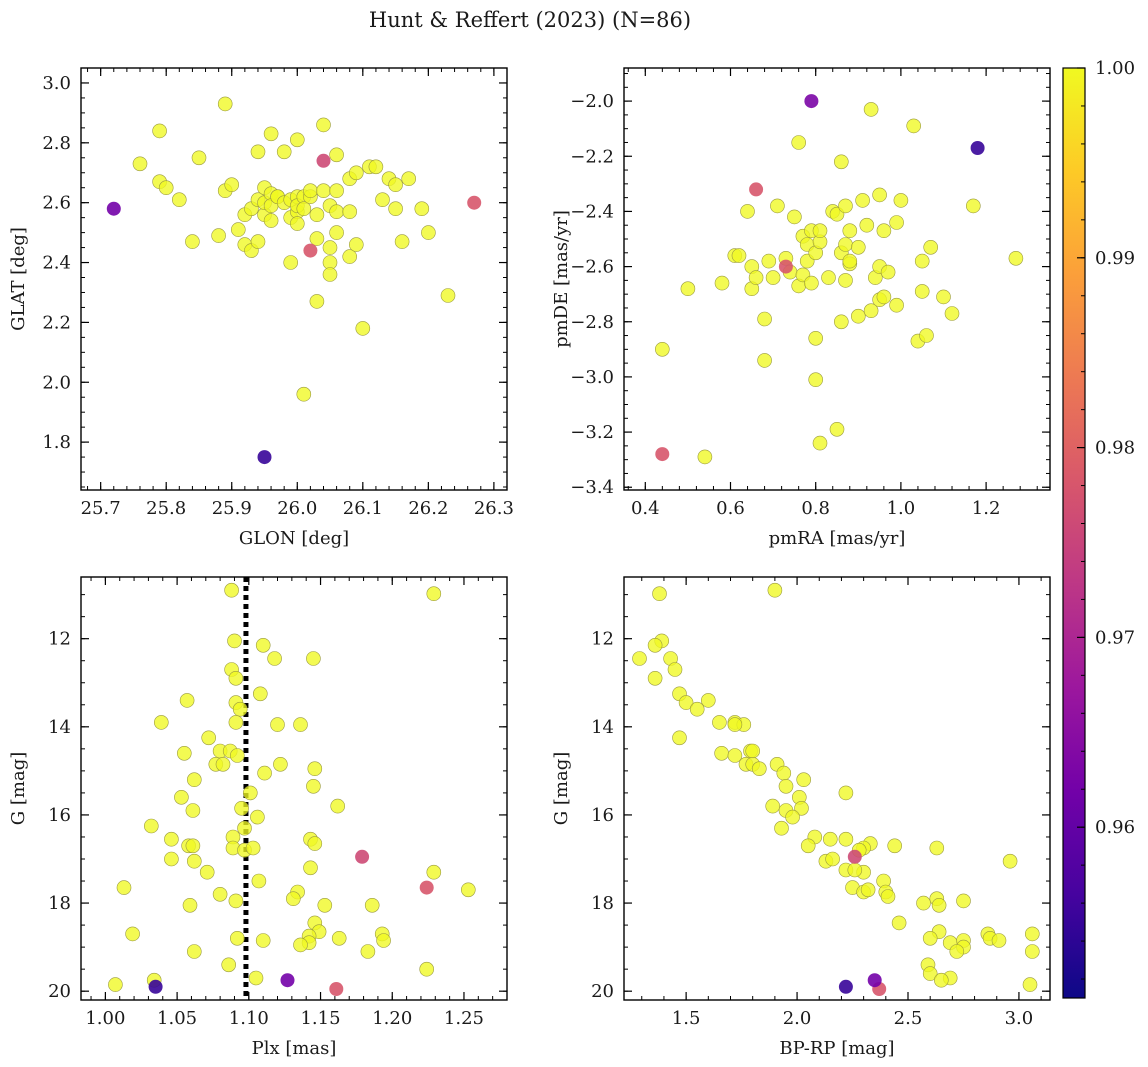  I want to click on x-axis-label: pmRA [mas/yr], so click(837, 538).